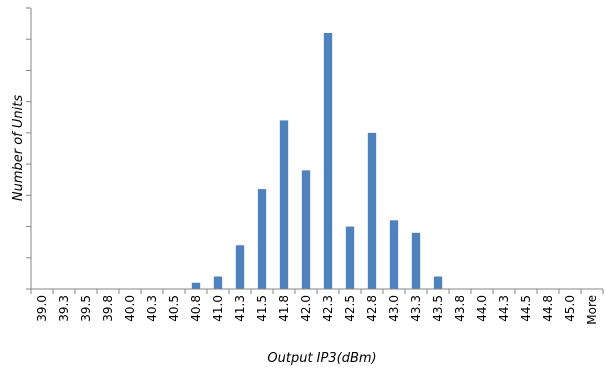 The width and height of the screenshot is (606, 369). What do you see at coordinates (416, 308) in the screenshot?
I see `x-tick-label: 43.3` at bounding box center [416, 308].